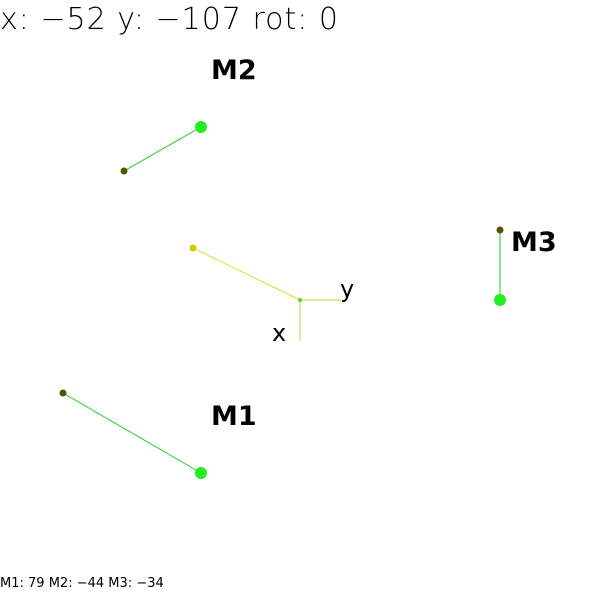 This screenshot has width=600, height=600. Describe the element at coordinates (124, 171) in the screenshot. I see `m2-end-dot` at that location.